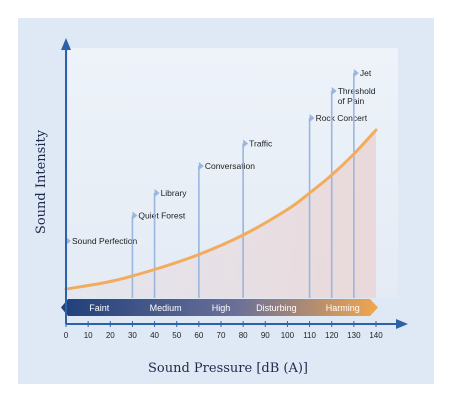  Describe the element at coordinates (221, 335) in the screenshot. I see `x-tick-label-7: 70` at that location.